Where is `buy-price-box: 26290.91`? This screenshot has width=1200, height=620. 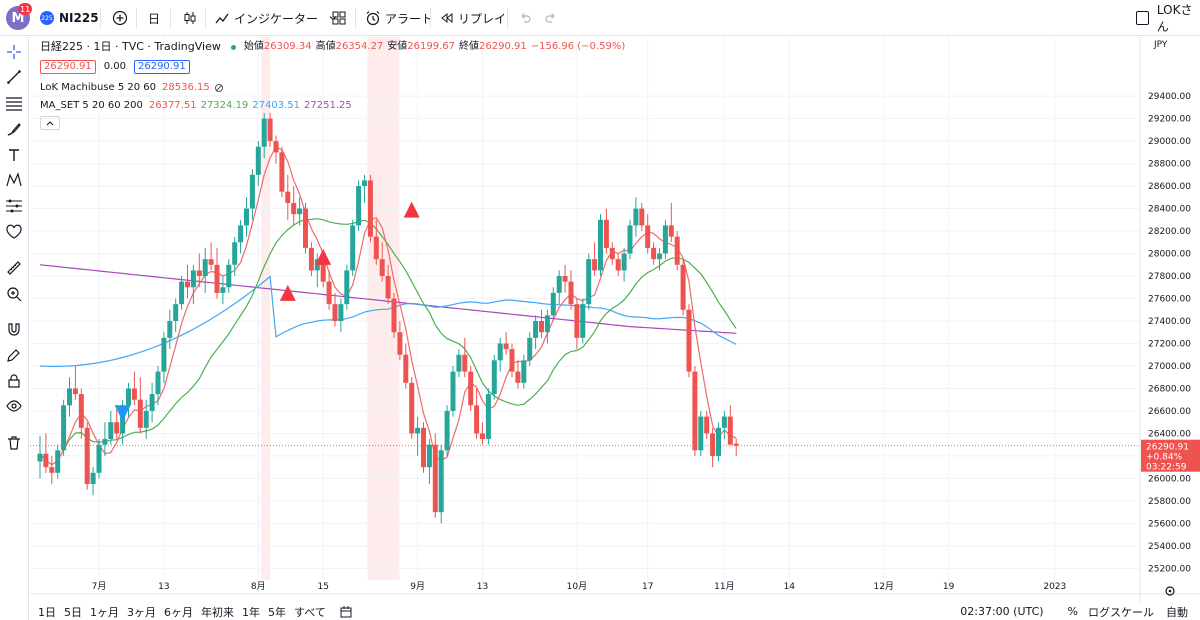 buy-price-box: 26290.91 is located at coordinates (161, 67).